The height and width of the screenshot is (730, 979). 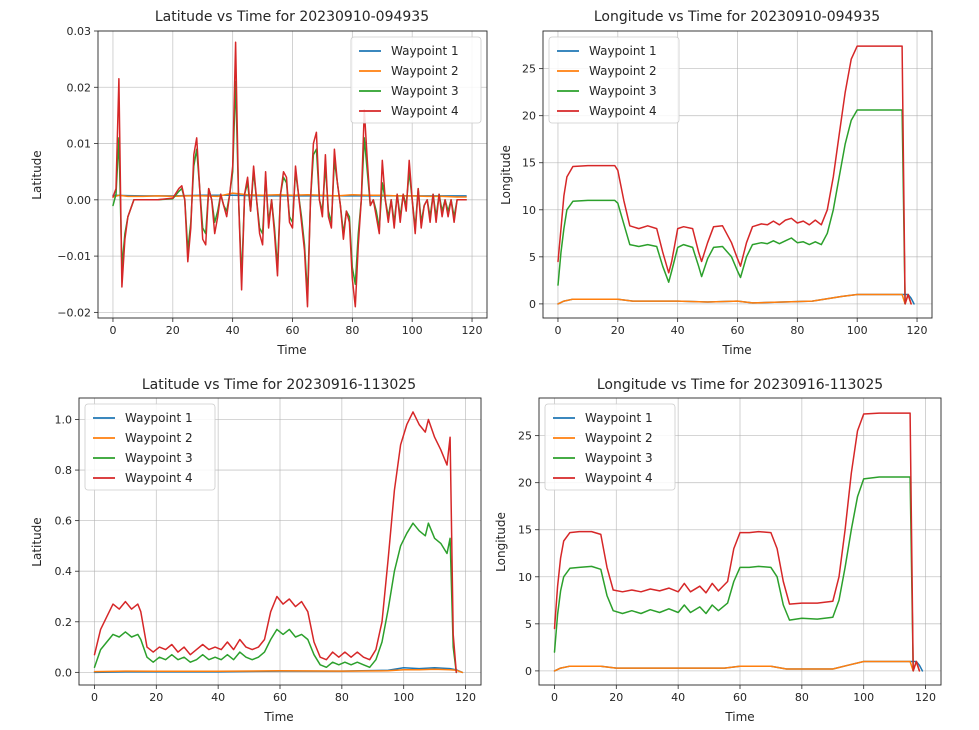 What do you see at coordinates (525, 577) in the screenshot?
I see `y-tick-label: 10` at bounding box center [525, 577].